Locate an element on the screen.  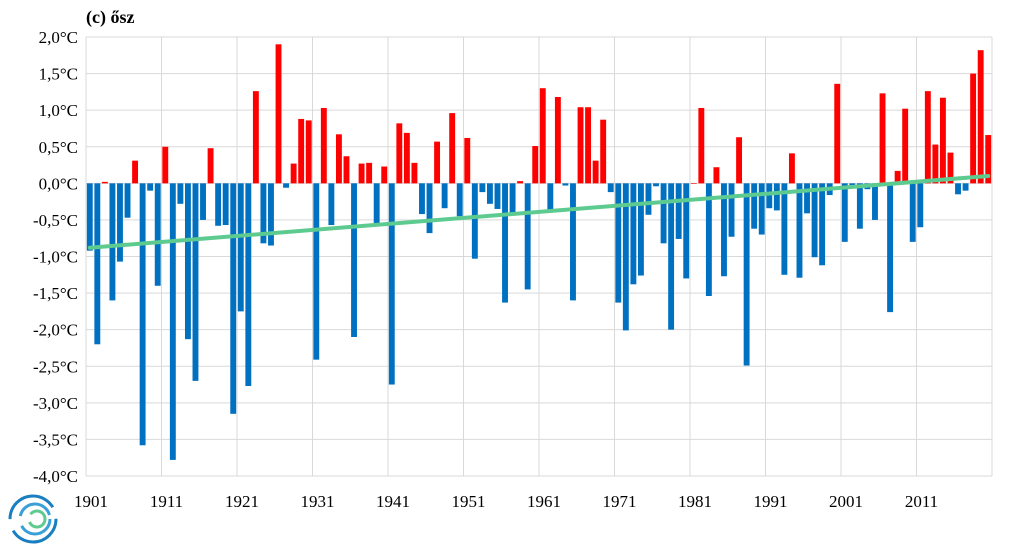
bar-1906 is located at coordinates (127, 200).